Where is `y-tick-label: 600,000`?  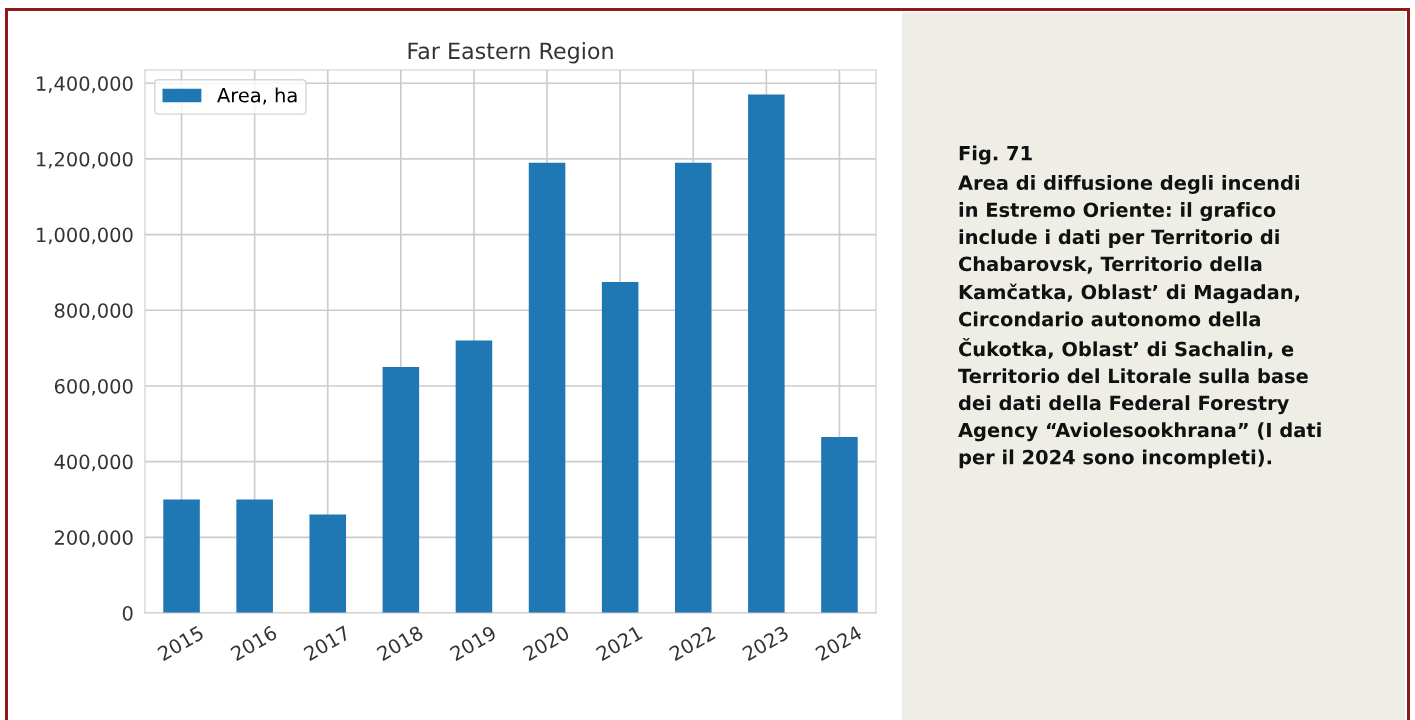 y-tick-label: 600,000 is located at coordinates (93, 387).